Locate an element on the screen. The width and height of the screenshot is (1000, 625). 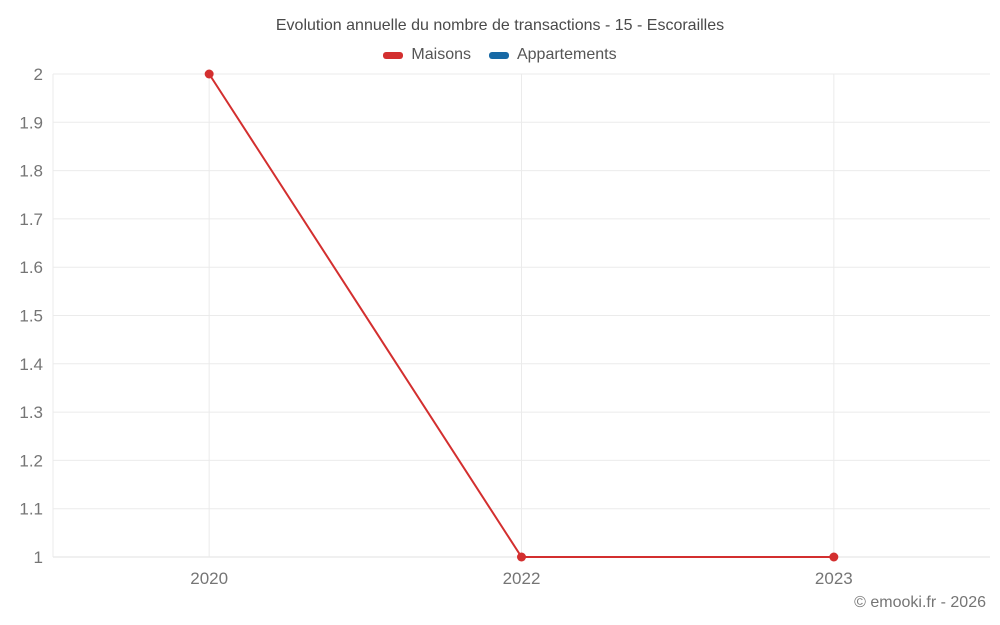
y-axis-tick-label: 1.6 is located at coordinates (31, 267).